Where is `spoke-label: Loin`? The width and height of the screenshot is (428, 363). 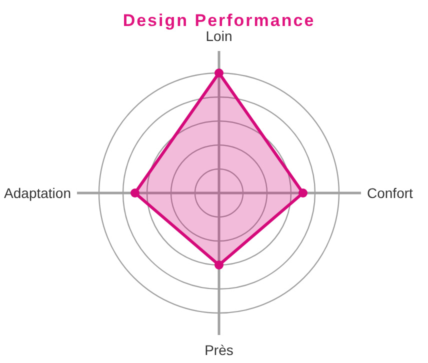
spoke-label: Loin is located at coordinates (219, 36).